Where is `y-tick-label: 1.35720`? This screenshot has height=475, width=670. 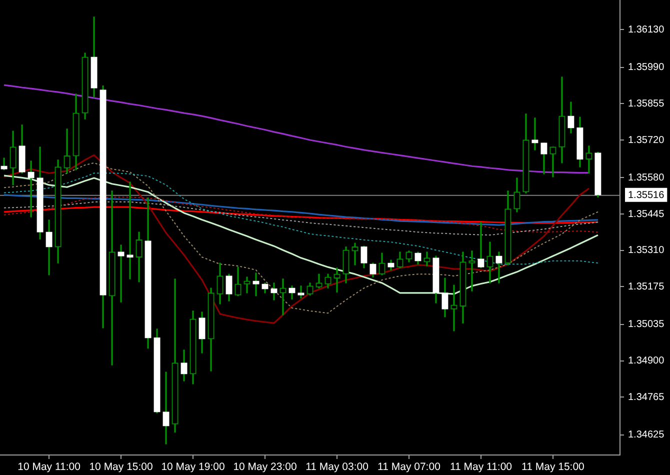
y-tick-label: 1.35720 is located at coordinates (646, 140).